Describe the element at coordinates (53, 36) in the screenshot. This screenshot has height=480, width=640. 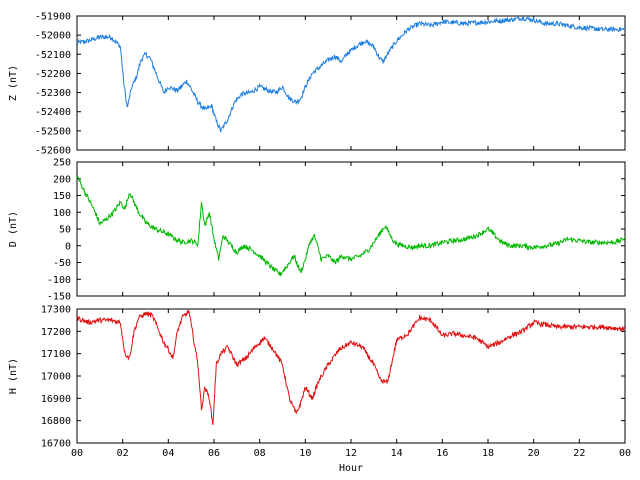
I see `y-tick-label: -52000` at that location.